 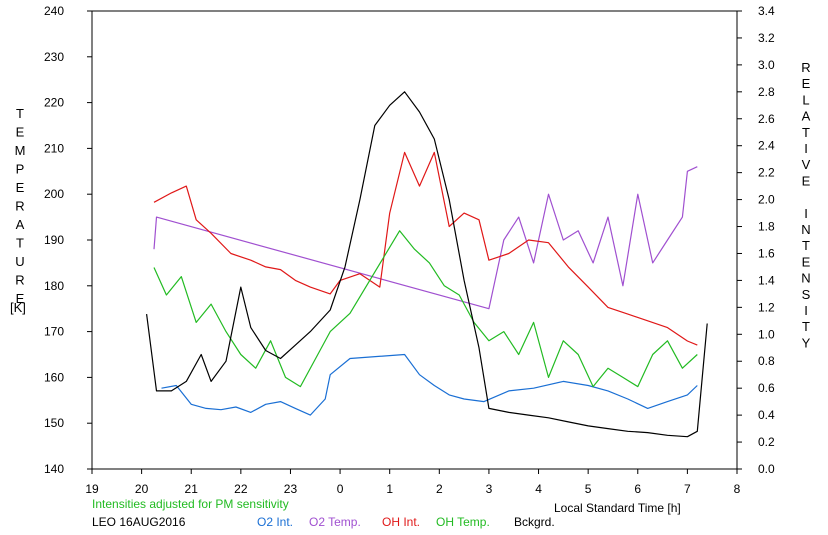 What do you see at coordinates (766, 334) in the screenshot?
I see `right-tick-label: 1.0` at bounding box center [766, 334].